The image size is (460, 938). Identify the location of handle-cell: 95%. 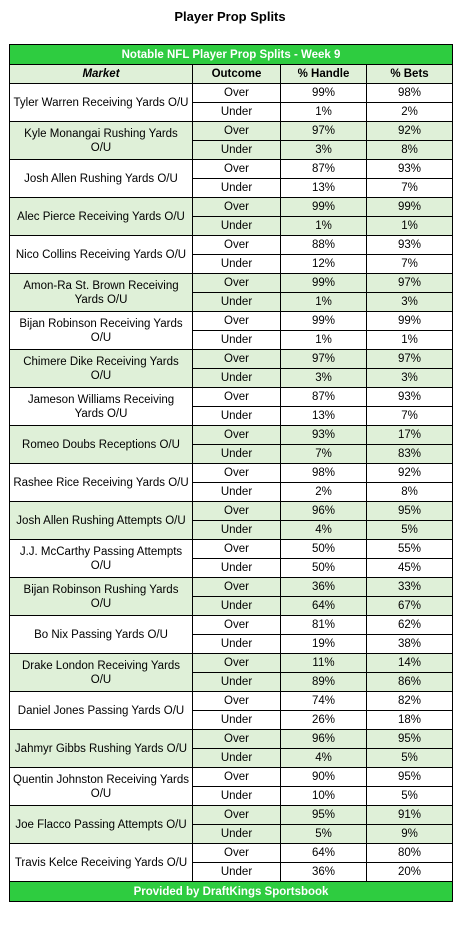
(324, 815).